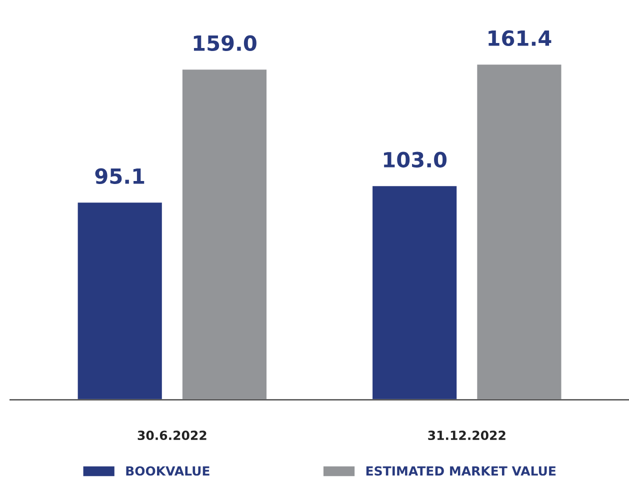 This screenshot has width=629, height=487. What do you see at coordinates (415, 160) in the screenshot?
I see `data-label: 103.0` at bounding box center [415, 160].